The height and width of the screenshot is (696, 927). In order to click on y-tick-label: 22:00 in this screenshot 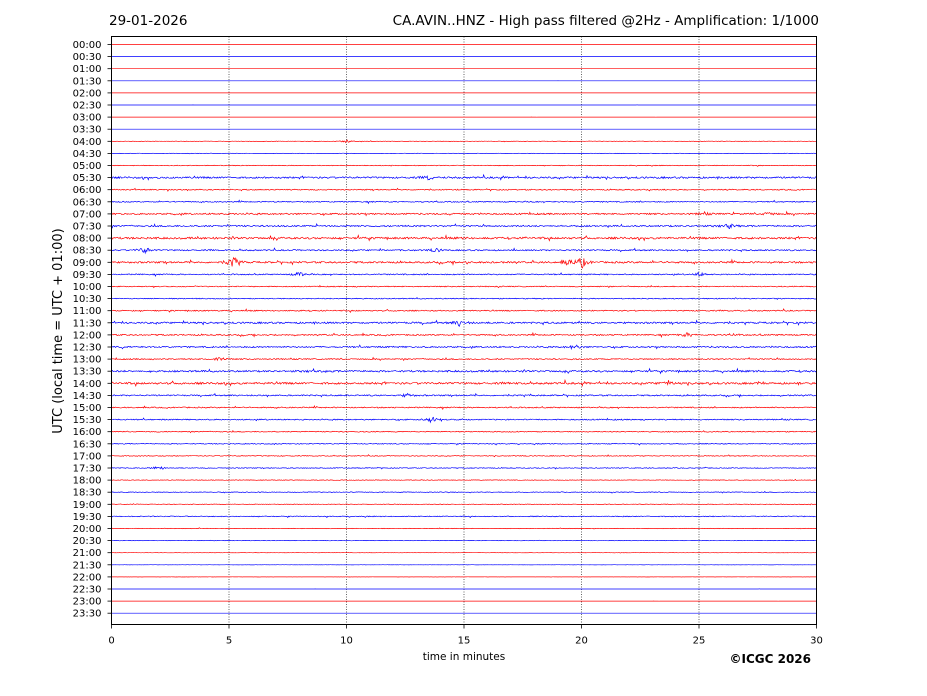, I will do `click(87, 577)`.